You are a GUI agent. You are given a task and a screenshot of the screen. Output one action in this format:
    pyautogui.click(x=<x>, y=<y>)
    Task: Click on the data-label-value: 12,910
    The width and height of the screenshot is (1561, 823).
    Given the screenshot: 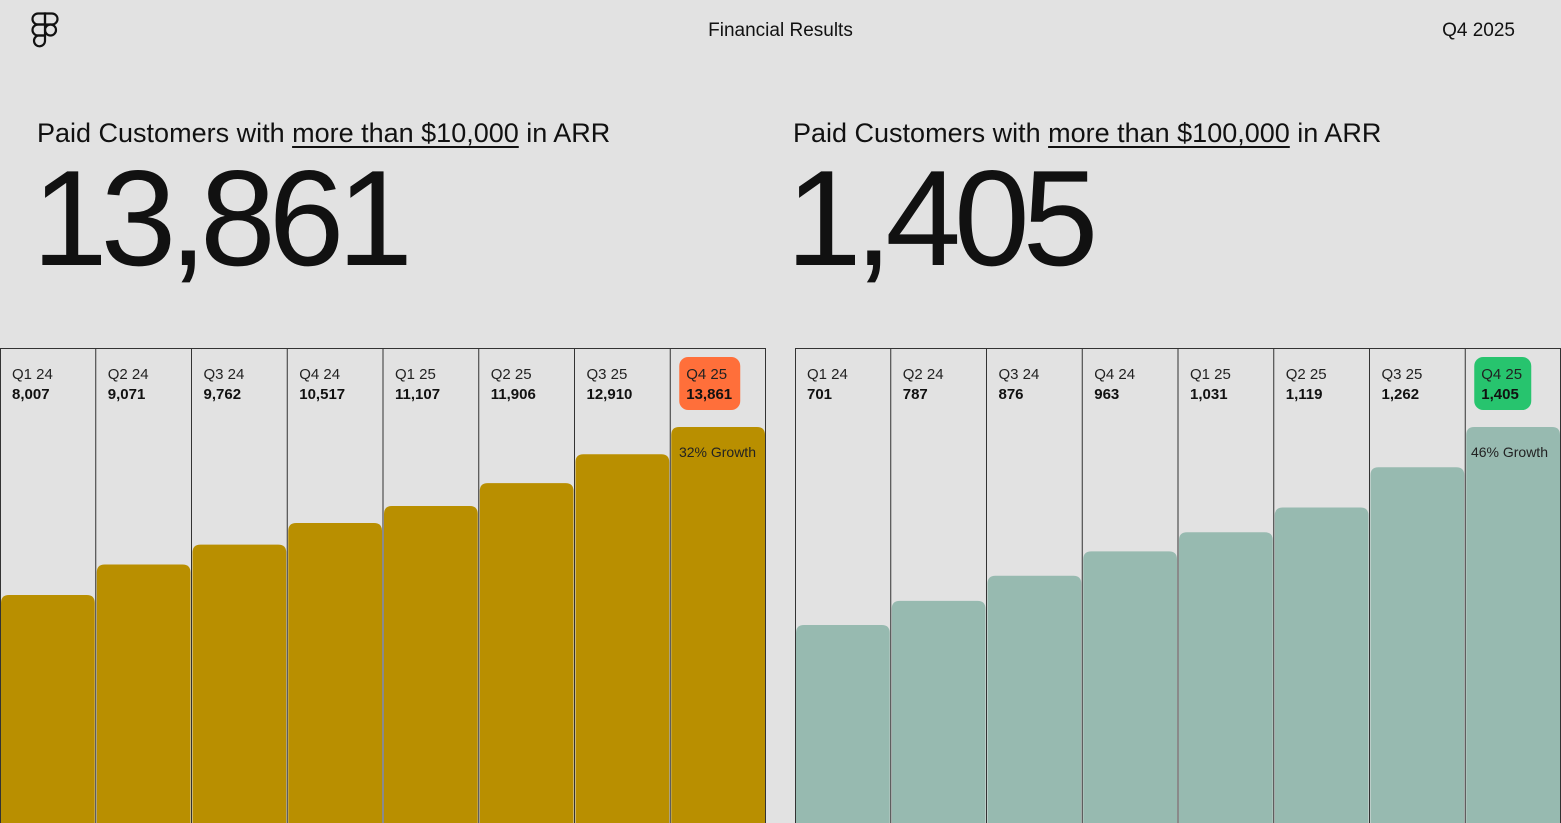 What is the action you would take?
    pyautogui.click(x=610, y=394)
    